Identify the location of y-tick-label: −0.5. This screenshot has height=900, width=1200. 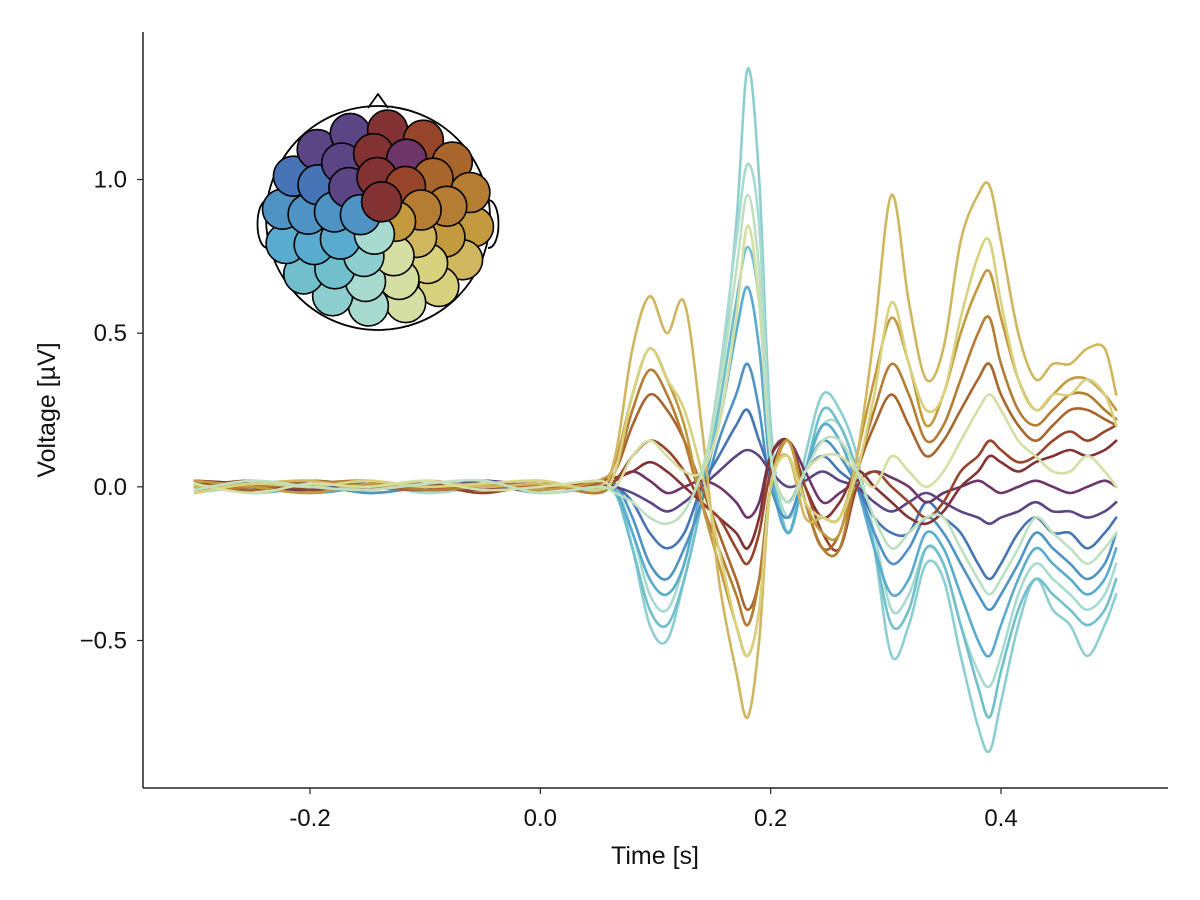
(103, 640).